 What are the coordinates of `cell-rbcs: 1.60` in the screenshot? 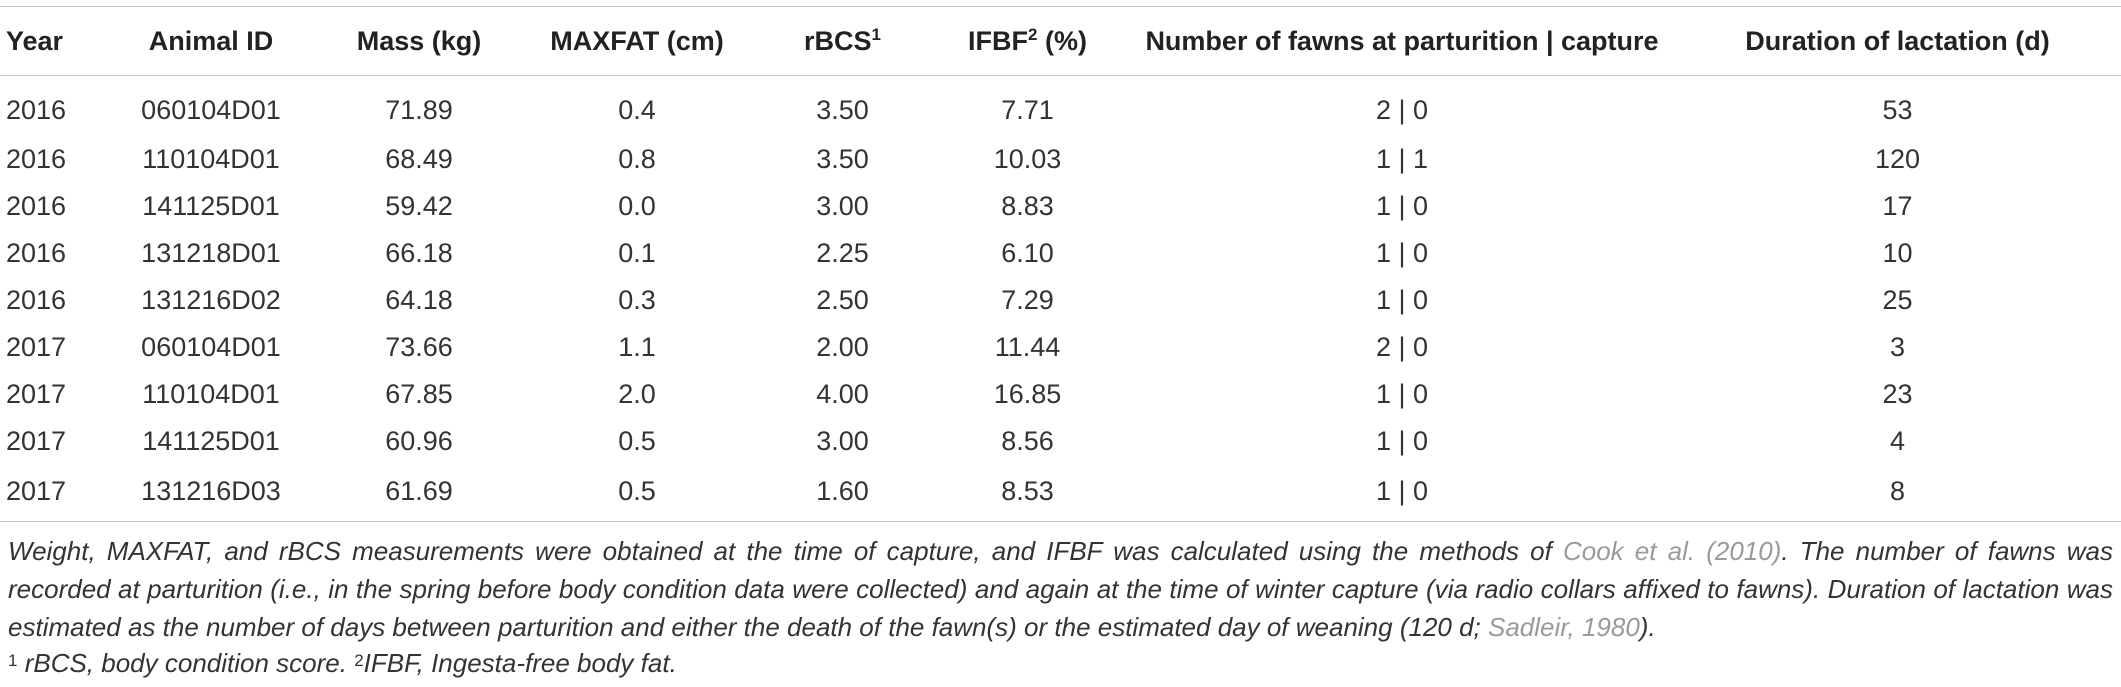 It's located at (842, 493).